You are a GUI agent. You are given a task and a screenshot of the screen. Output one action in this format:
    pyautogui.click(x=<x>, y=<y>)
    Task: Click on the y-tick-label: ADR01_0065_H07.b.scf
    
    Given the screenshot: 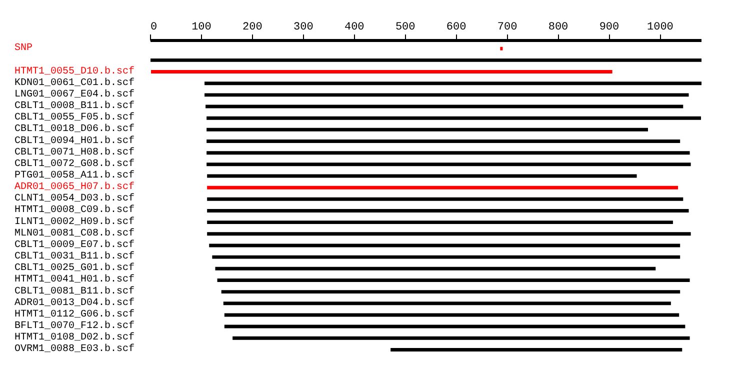 What is the action you would take?
    pyautogui.click(x=74, y=187)
    